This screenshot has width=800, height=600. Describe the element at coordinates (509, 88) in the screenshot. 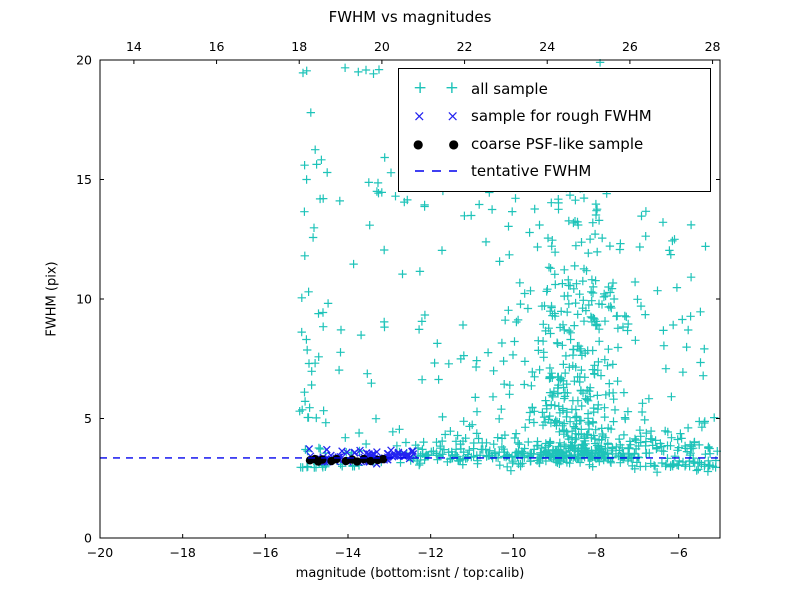

I see `legend-label: all sample` at that location.